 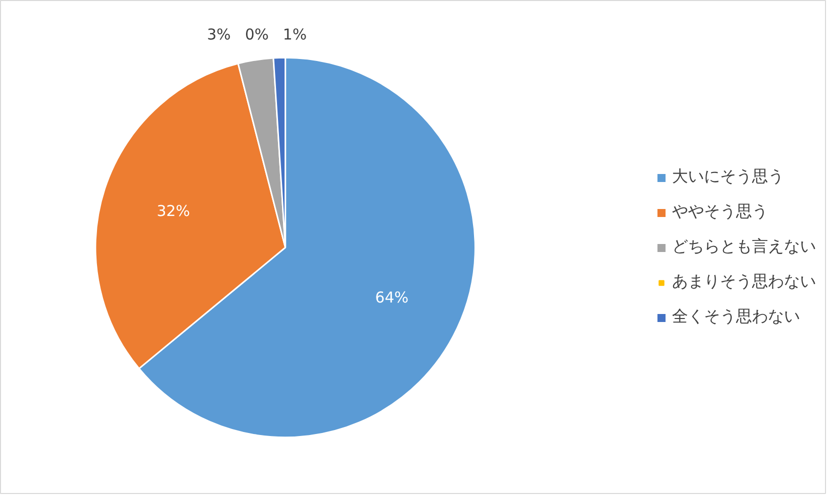 I want to click on data-label: 3%, so click(x=218, y=35).